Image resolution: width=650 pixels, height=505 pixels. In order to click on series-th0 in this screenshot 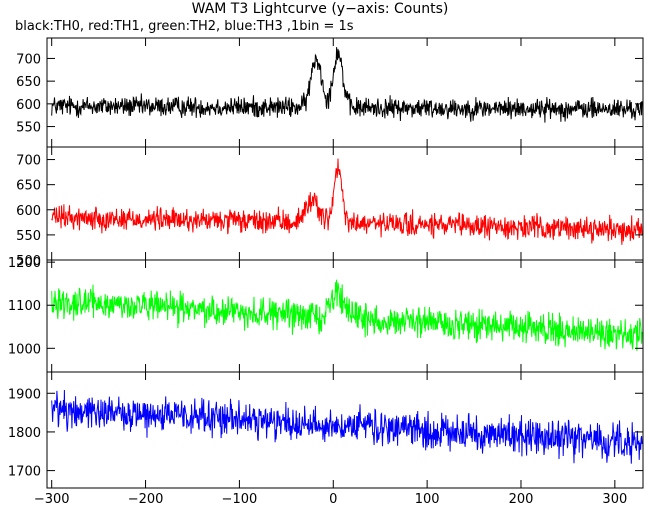, I will do `click(347, 85)`.